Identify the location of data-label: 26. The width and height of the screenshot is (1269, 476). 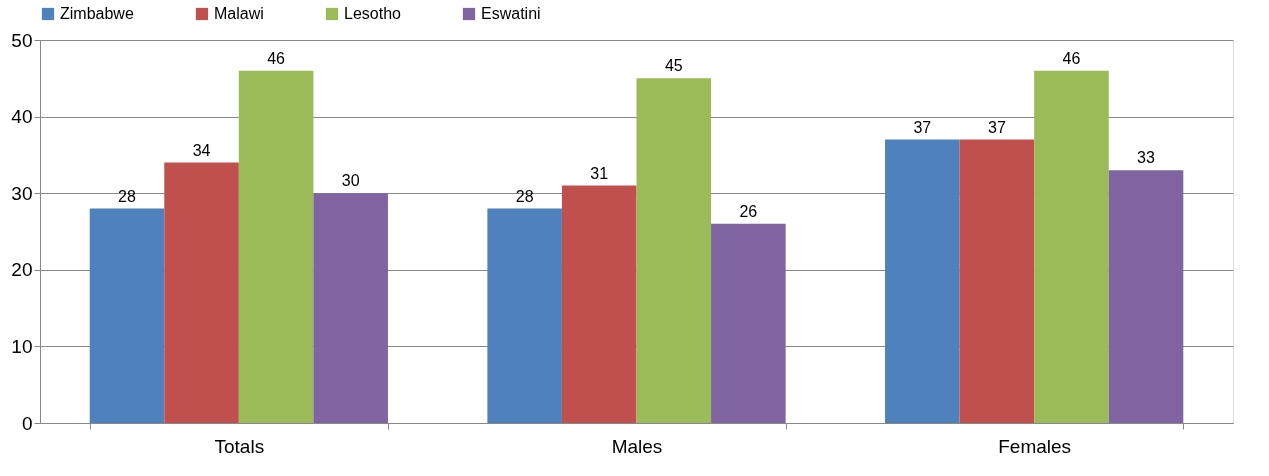
(748, 211).